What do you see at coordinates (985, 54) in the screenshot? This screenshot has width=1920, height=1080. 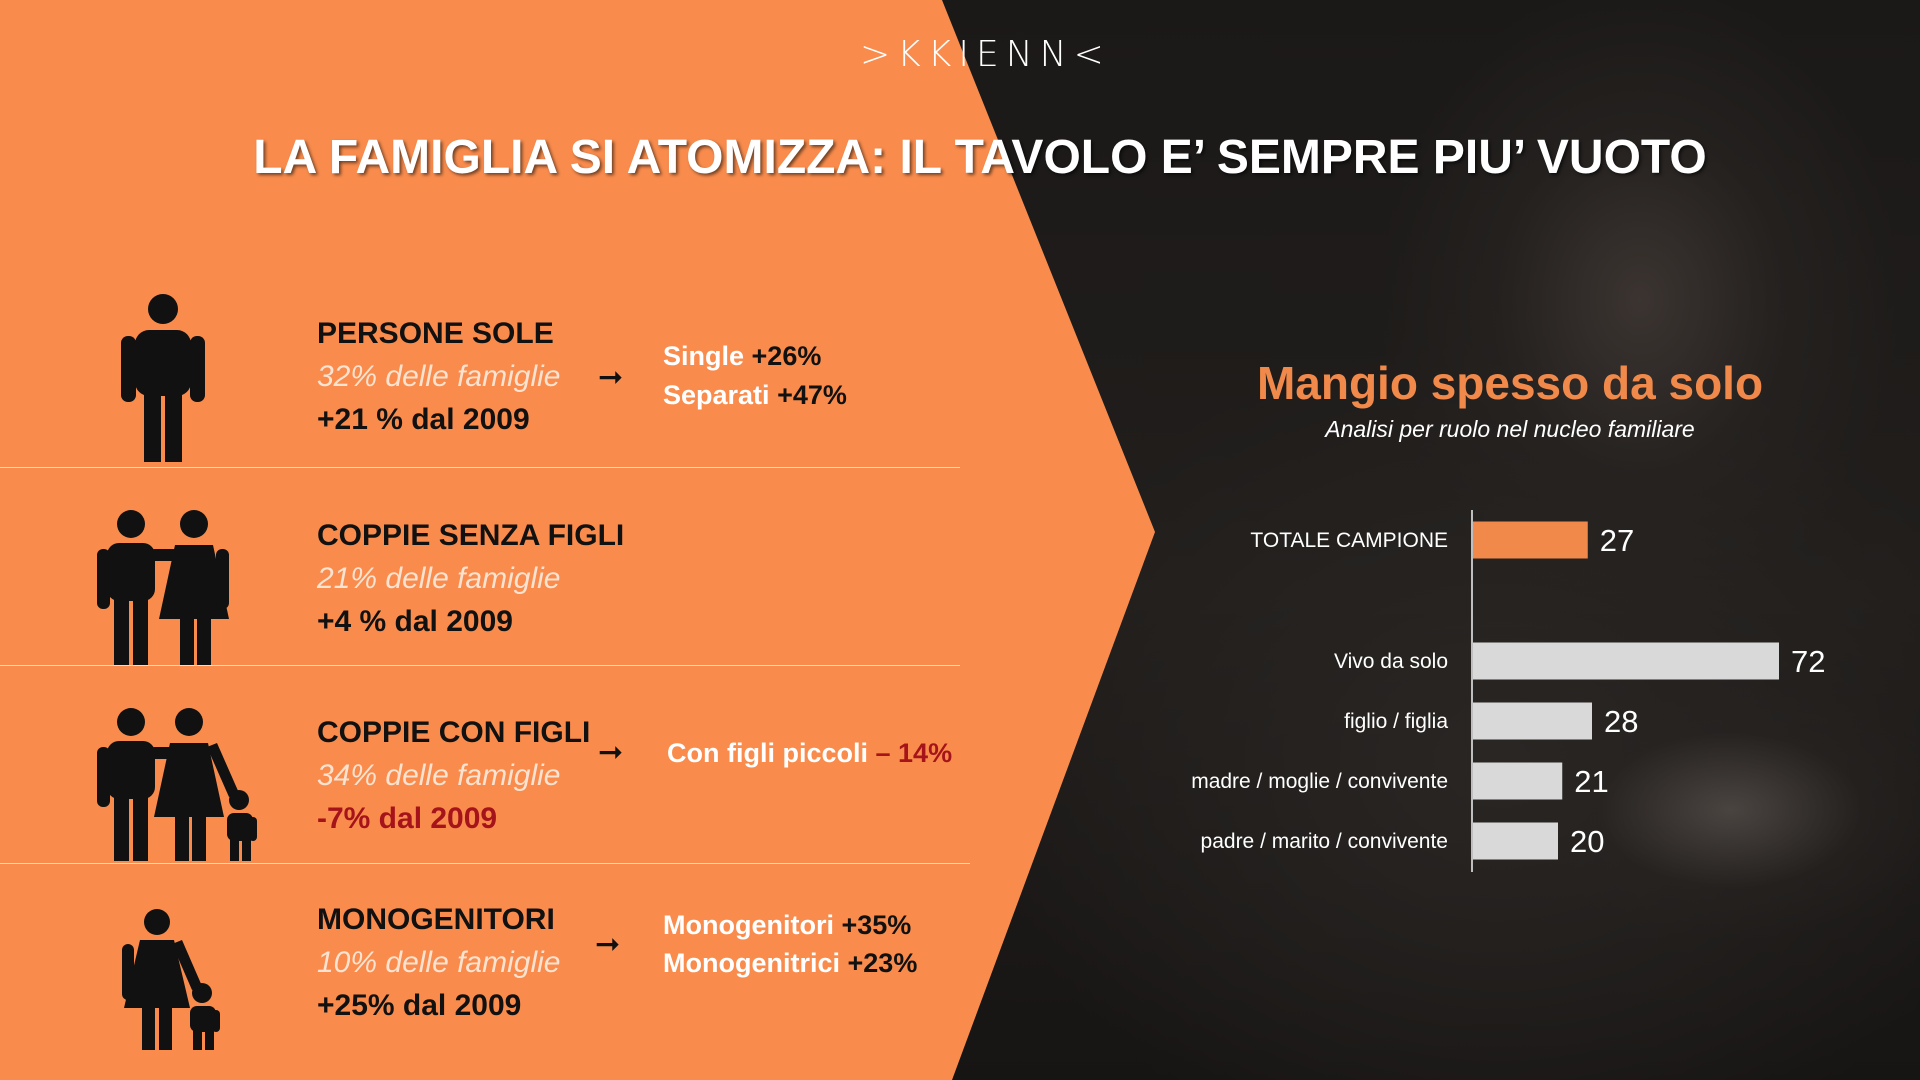 I see `brand-logo: >KKIENN<` at bounding box center [985, 54].